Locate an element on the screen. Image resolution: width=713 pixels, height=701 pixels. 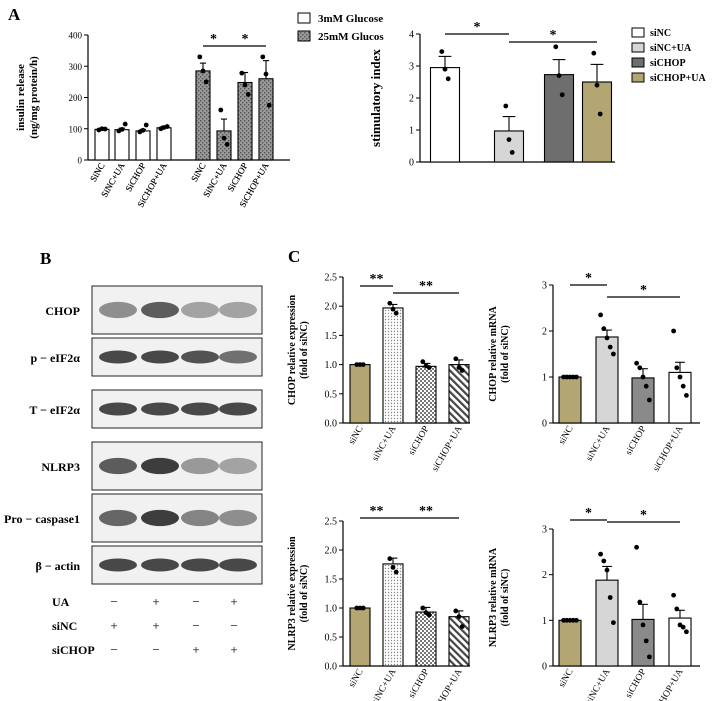
y-tick-label: 400 is located at coordinates (76, 36).